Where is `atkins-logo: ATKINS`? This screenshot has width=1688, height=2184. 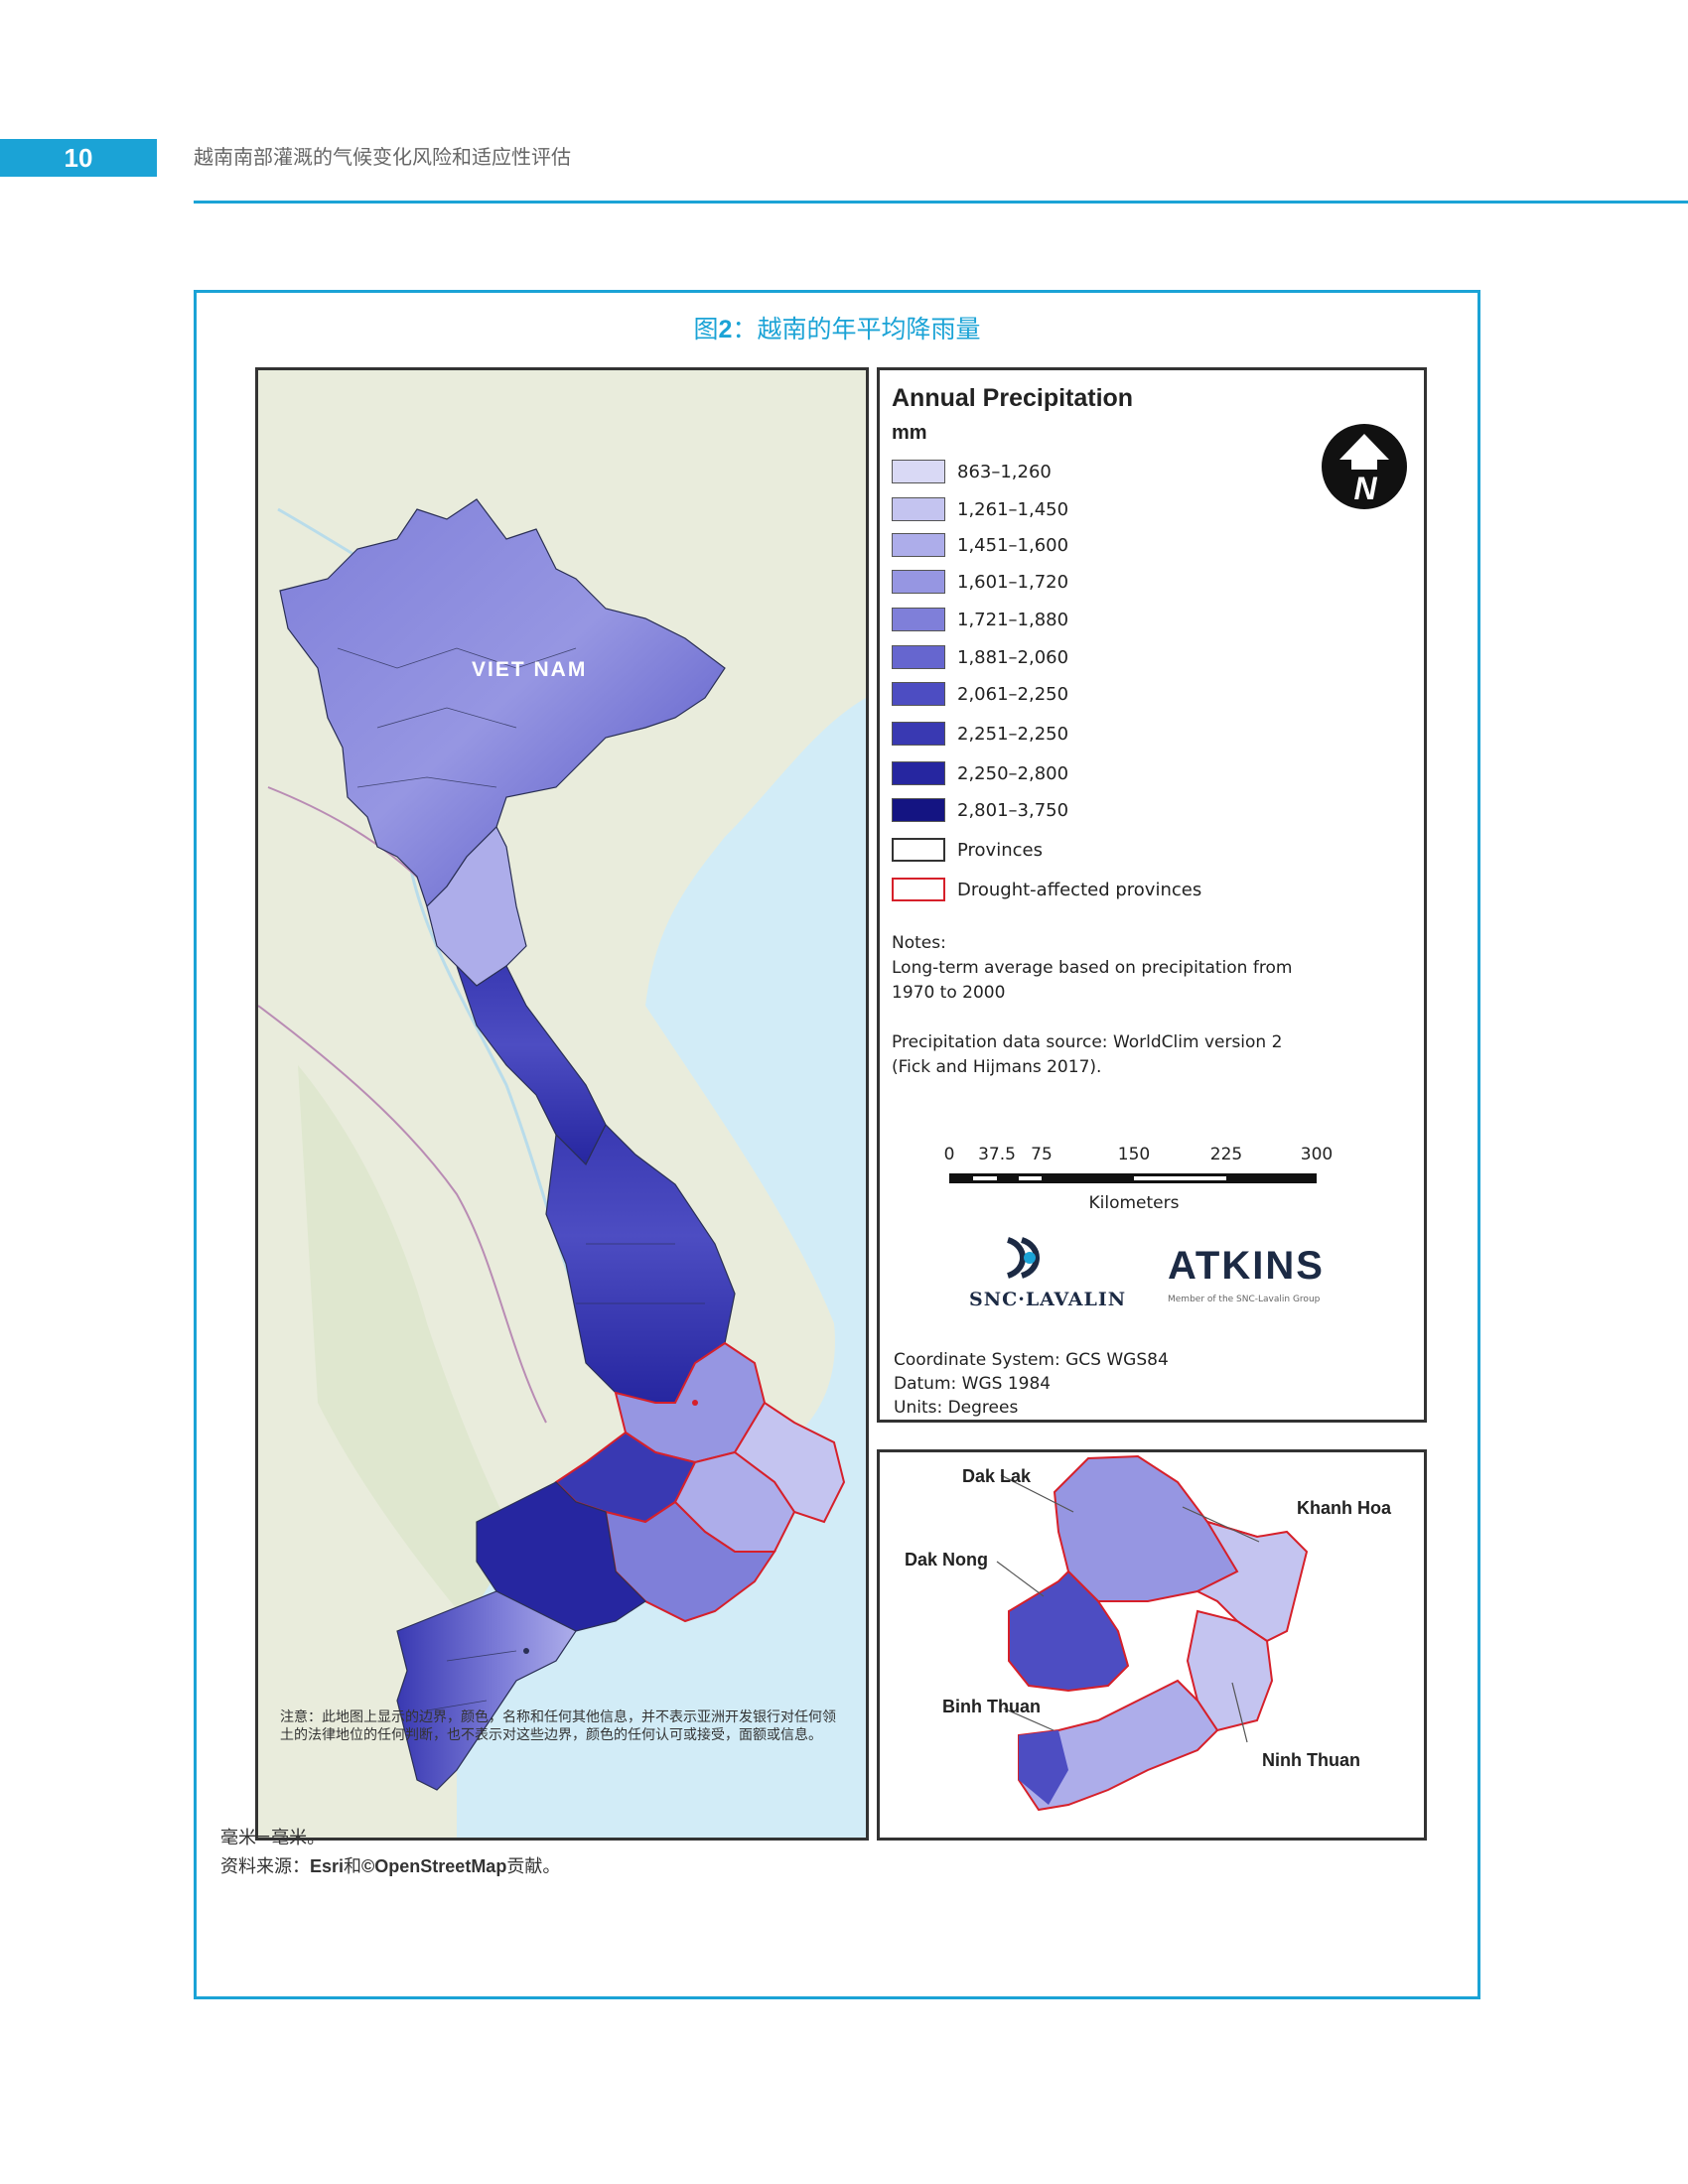
atkins-logo: ATKINS is located at coordinates (1246, 1266).